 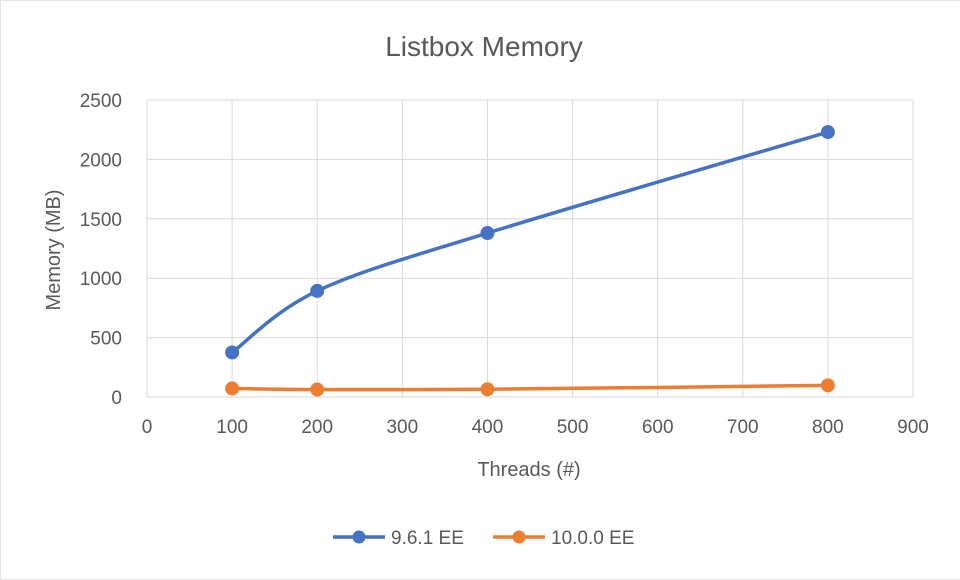 I want to click on y-tick-label: 1000, so click(x=101, y=279).